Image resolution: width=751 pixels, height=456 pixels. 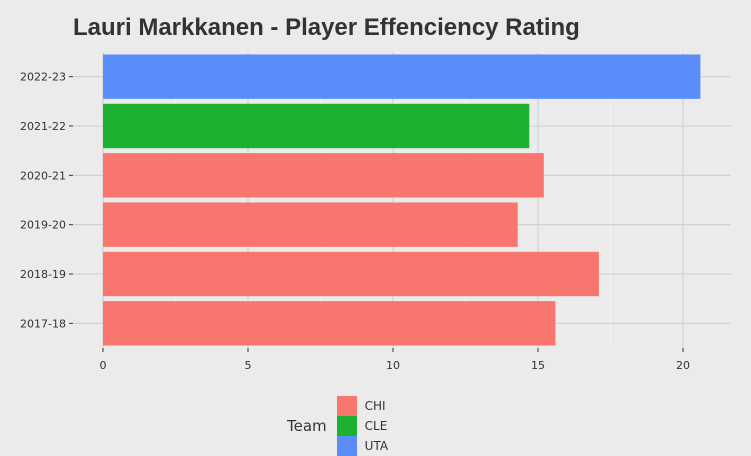 I want to click on y-tick-label: 2022-23, so click(x=43, y=77).